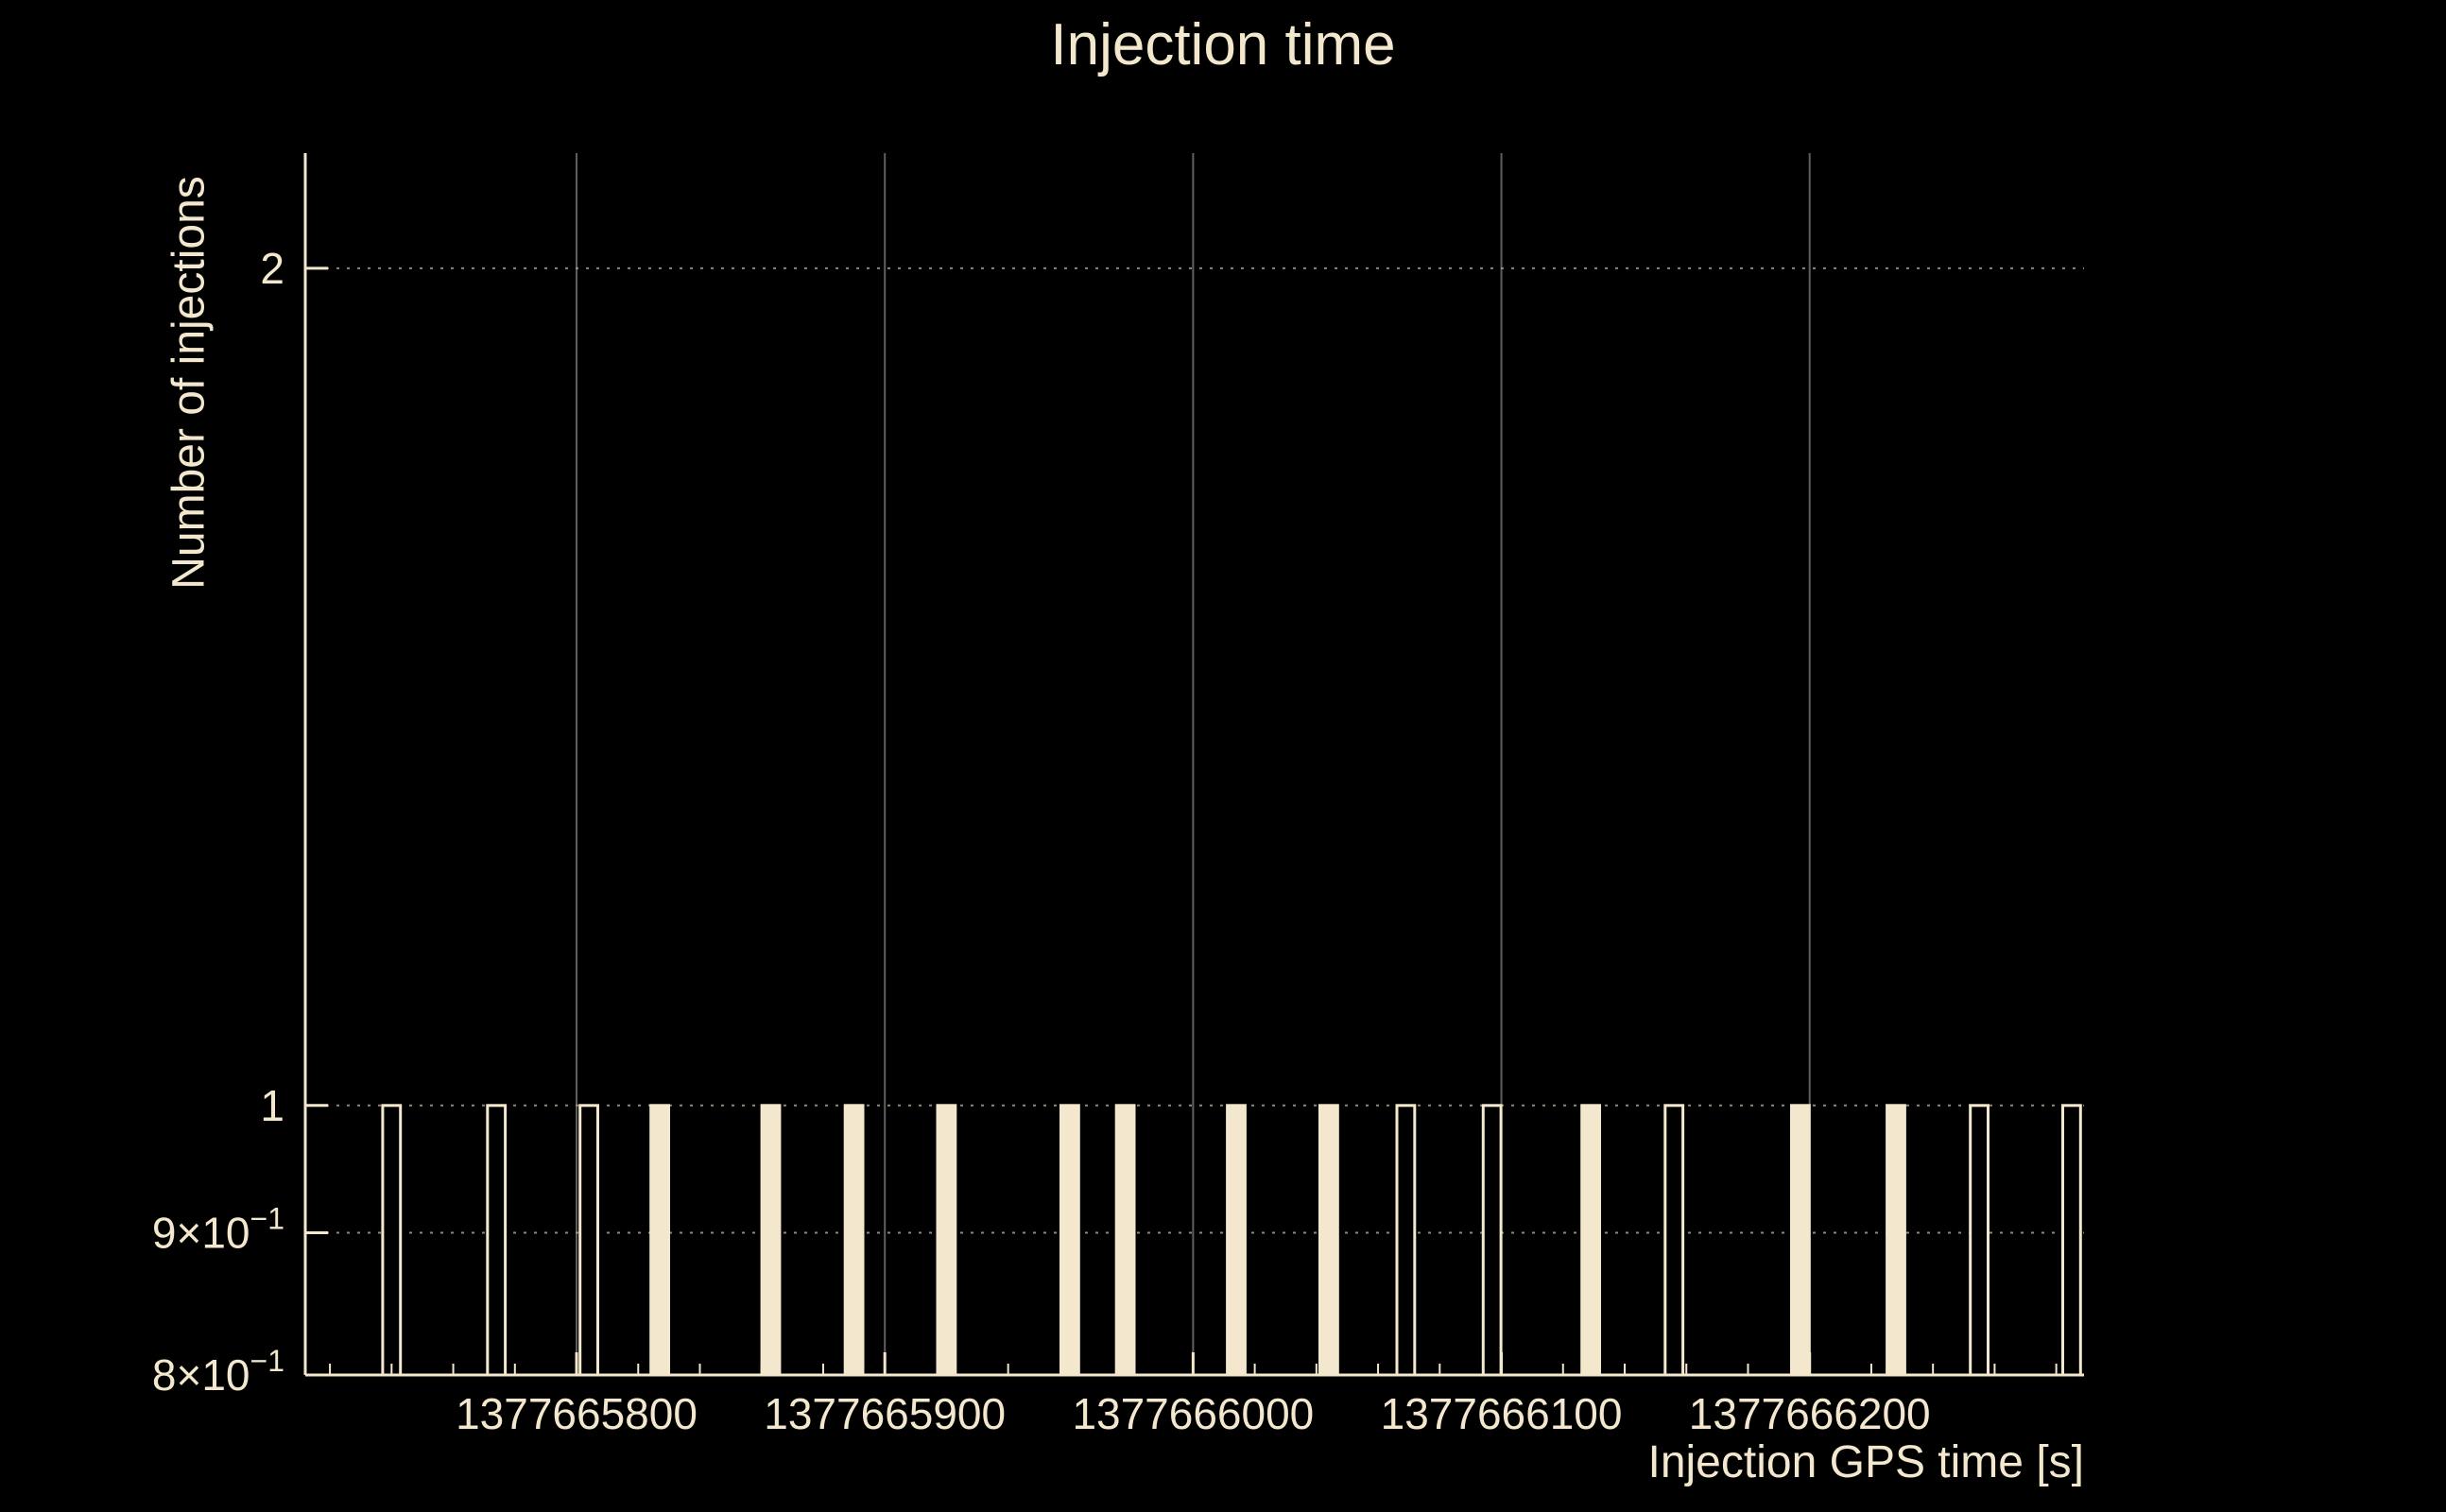 Image resolution: width=2446 pixels, height=1512 pixels. I want to click on x-tick-label: 1377666000, so click(1193, 1413).